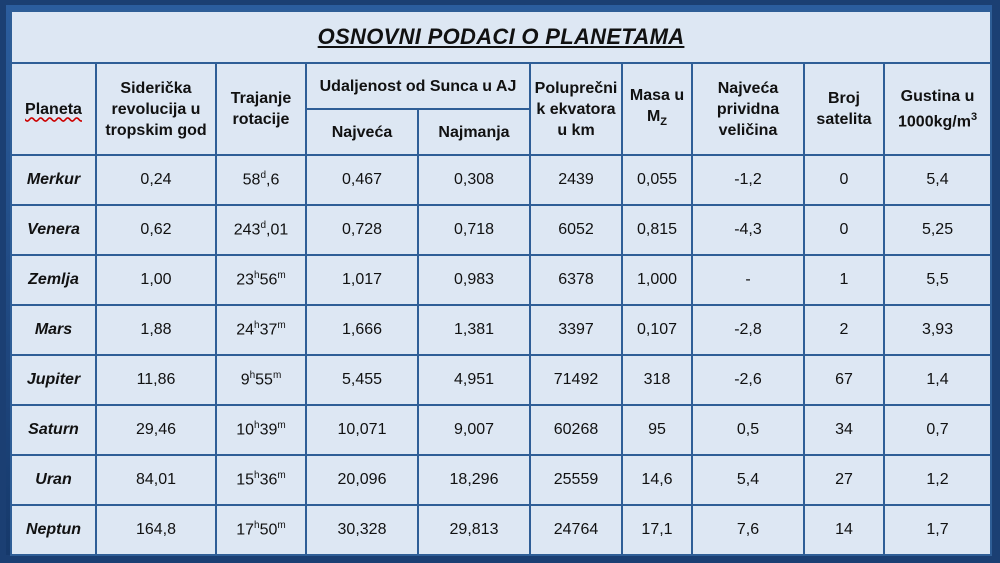  I want to click on cell-dmin: 0,718, so click(474, 230).